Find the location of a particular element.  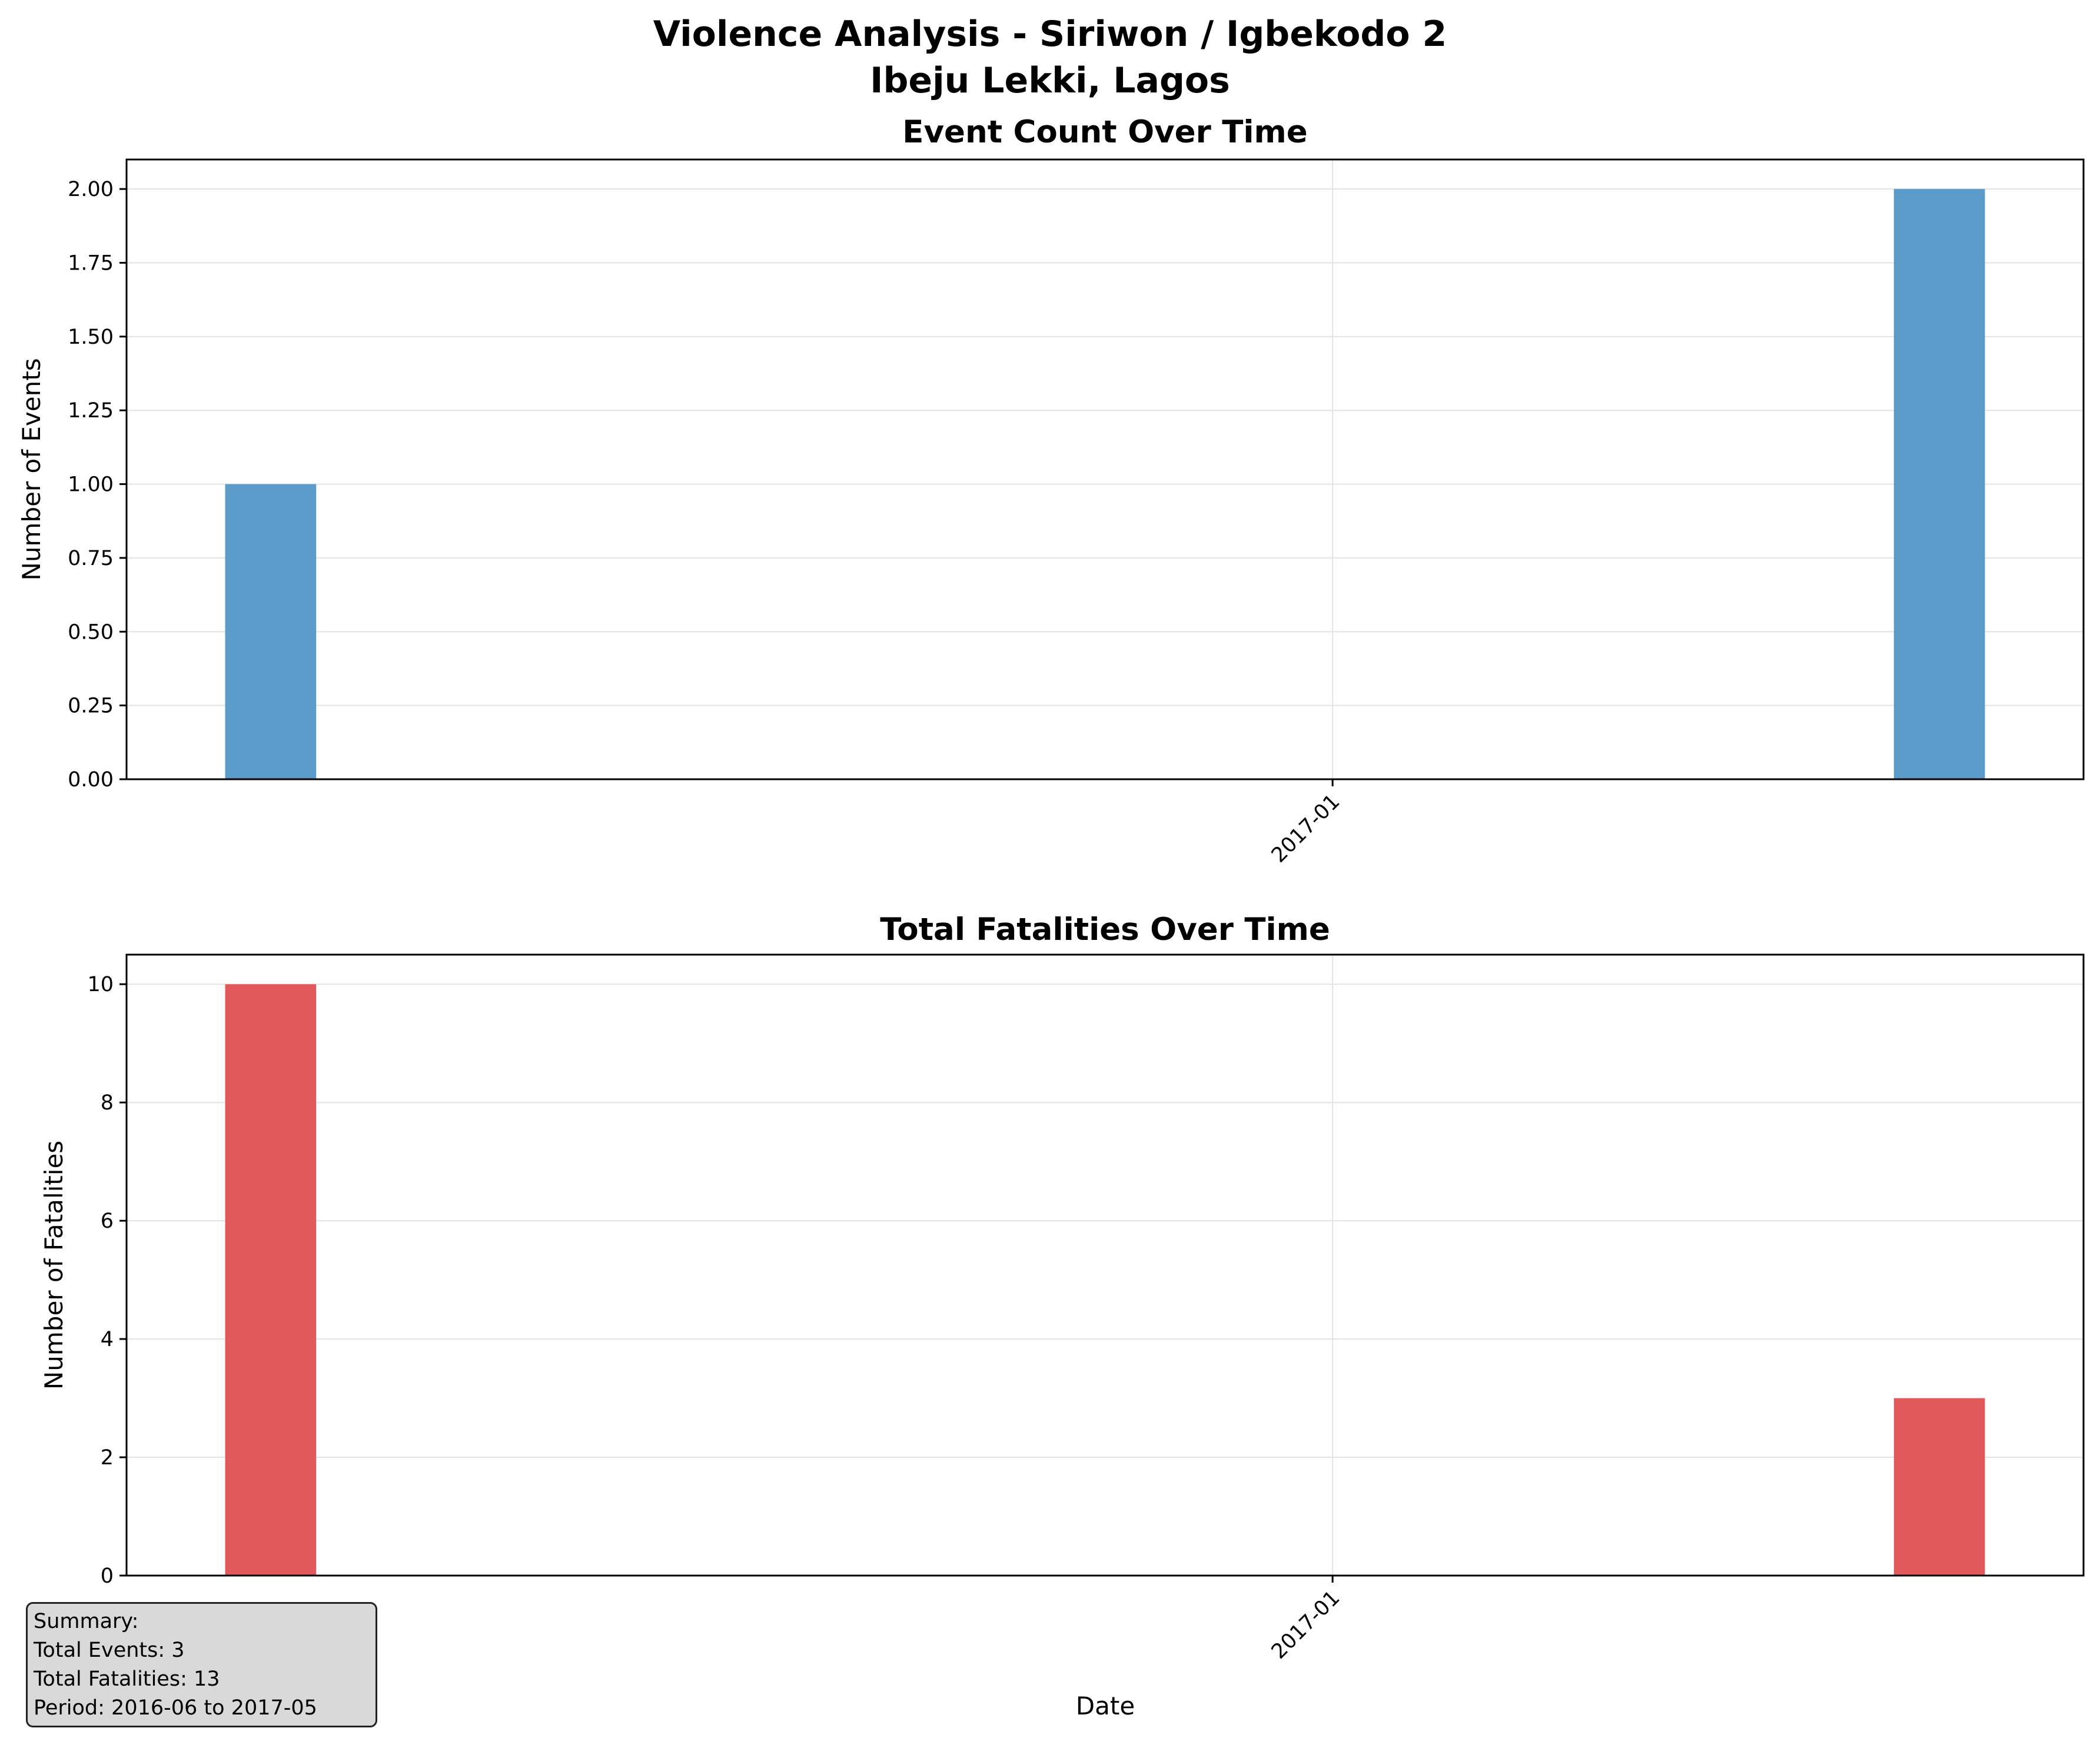

y-tick-label: 6 is located at coordinates (107, 1221).